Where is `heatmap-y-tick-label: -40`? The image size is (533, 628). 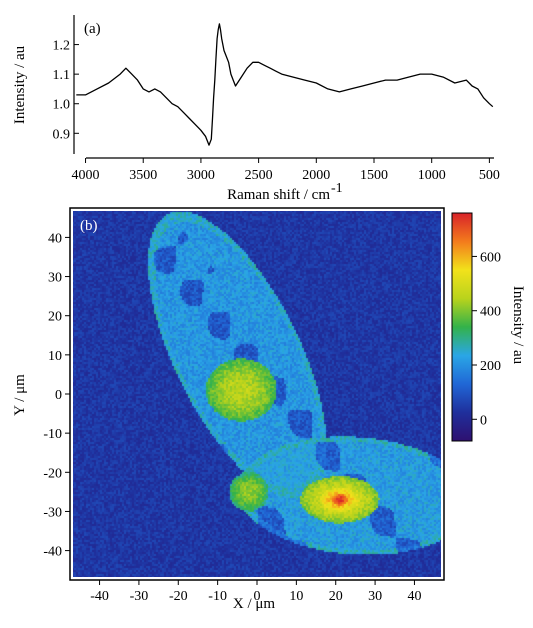
heatmap-y-tick-label: -40 is located at coordinates (52, 552).